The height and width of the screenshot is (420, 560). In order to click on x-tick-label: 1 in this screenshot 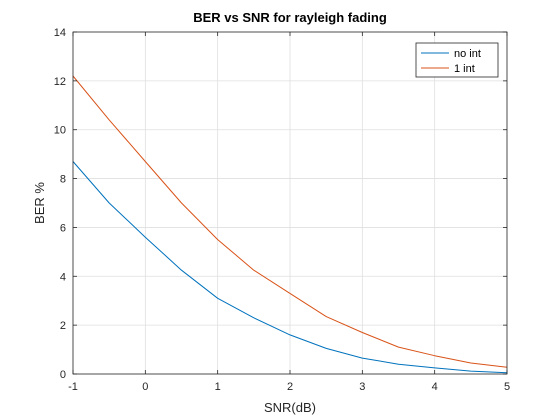, I will do `click(218, 387)`.